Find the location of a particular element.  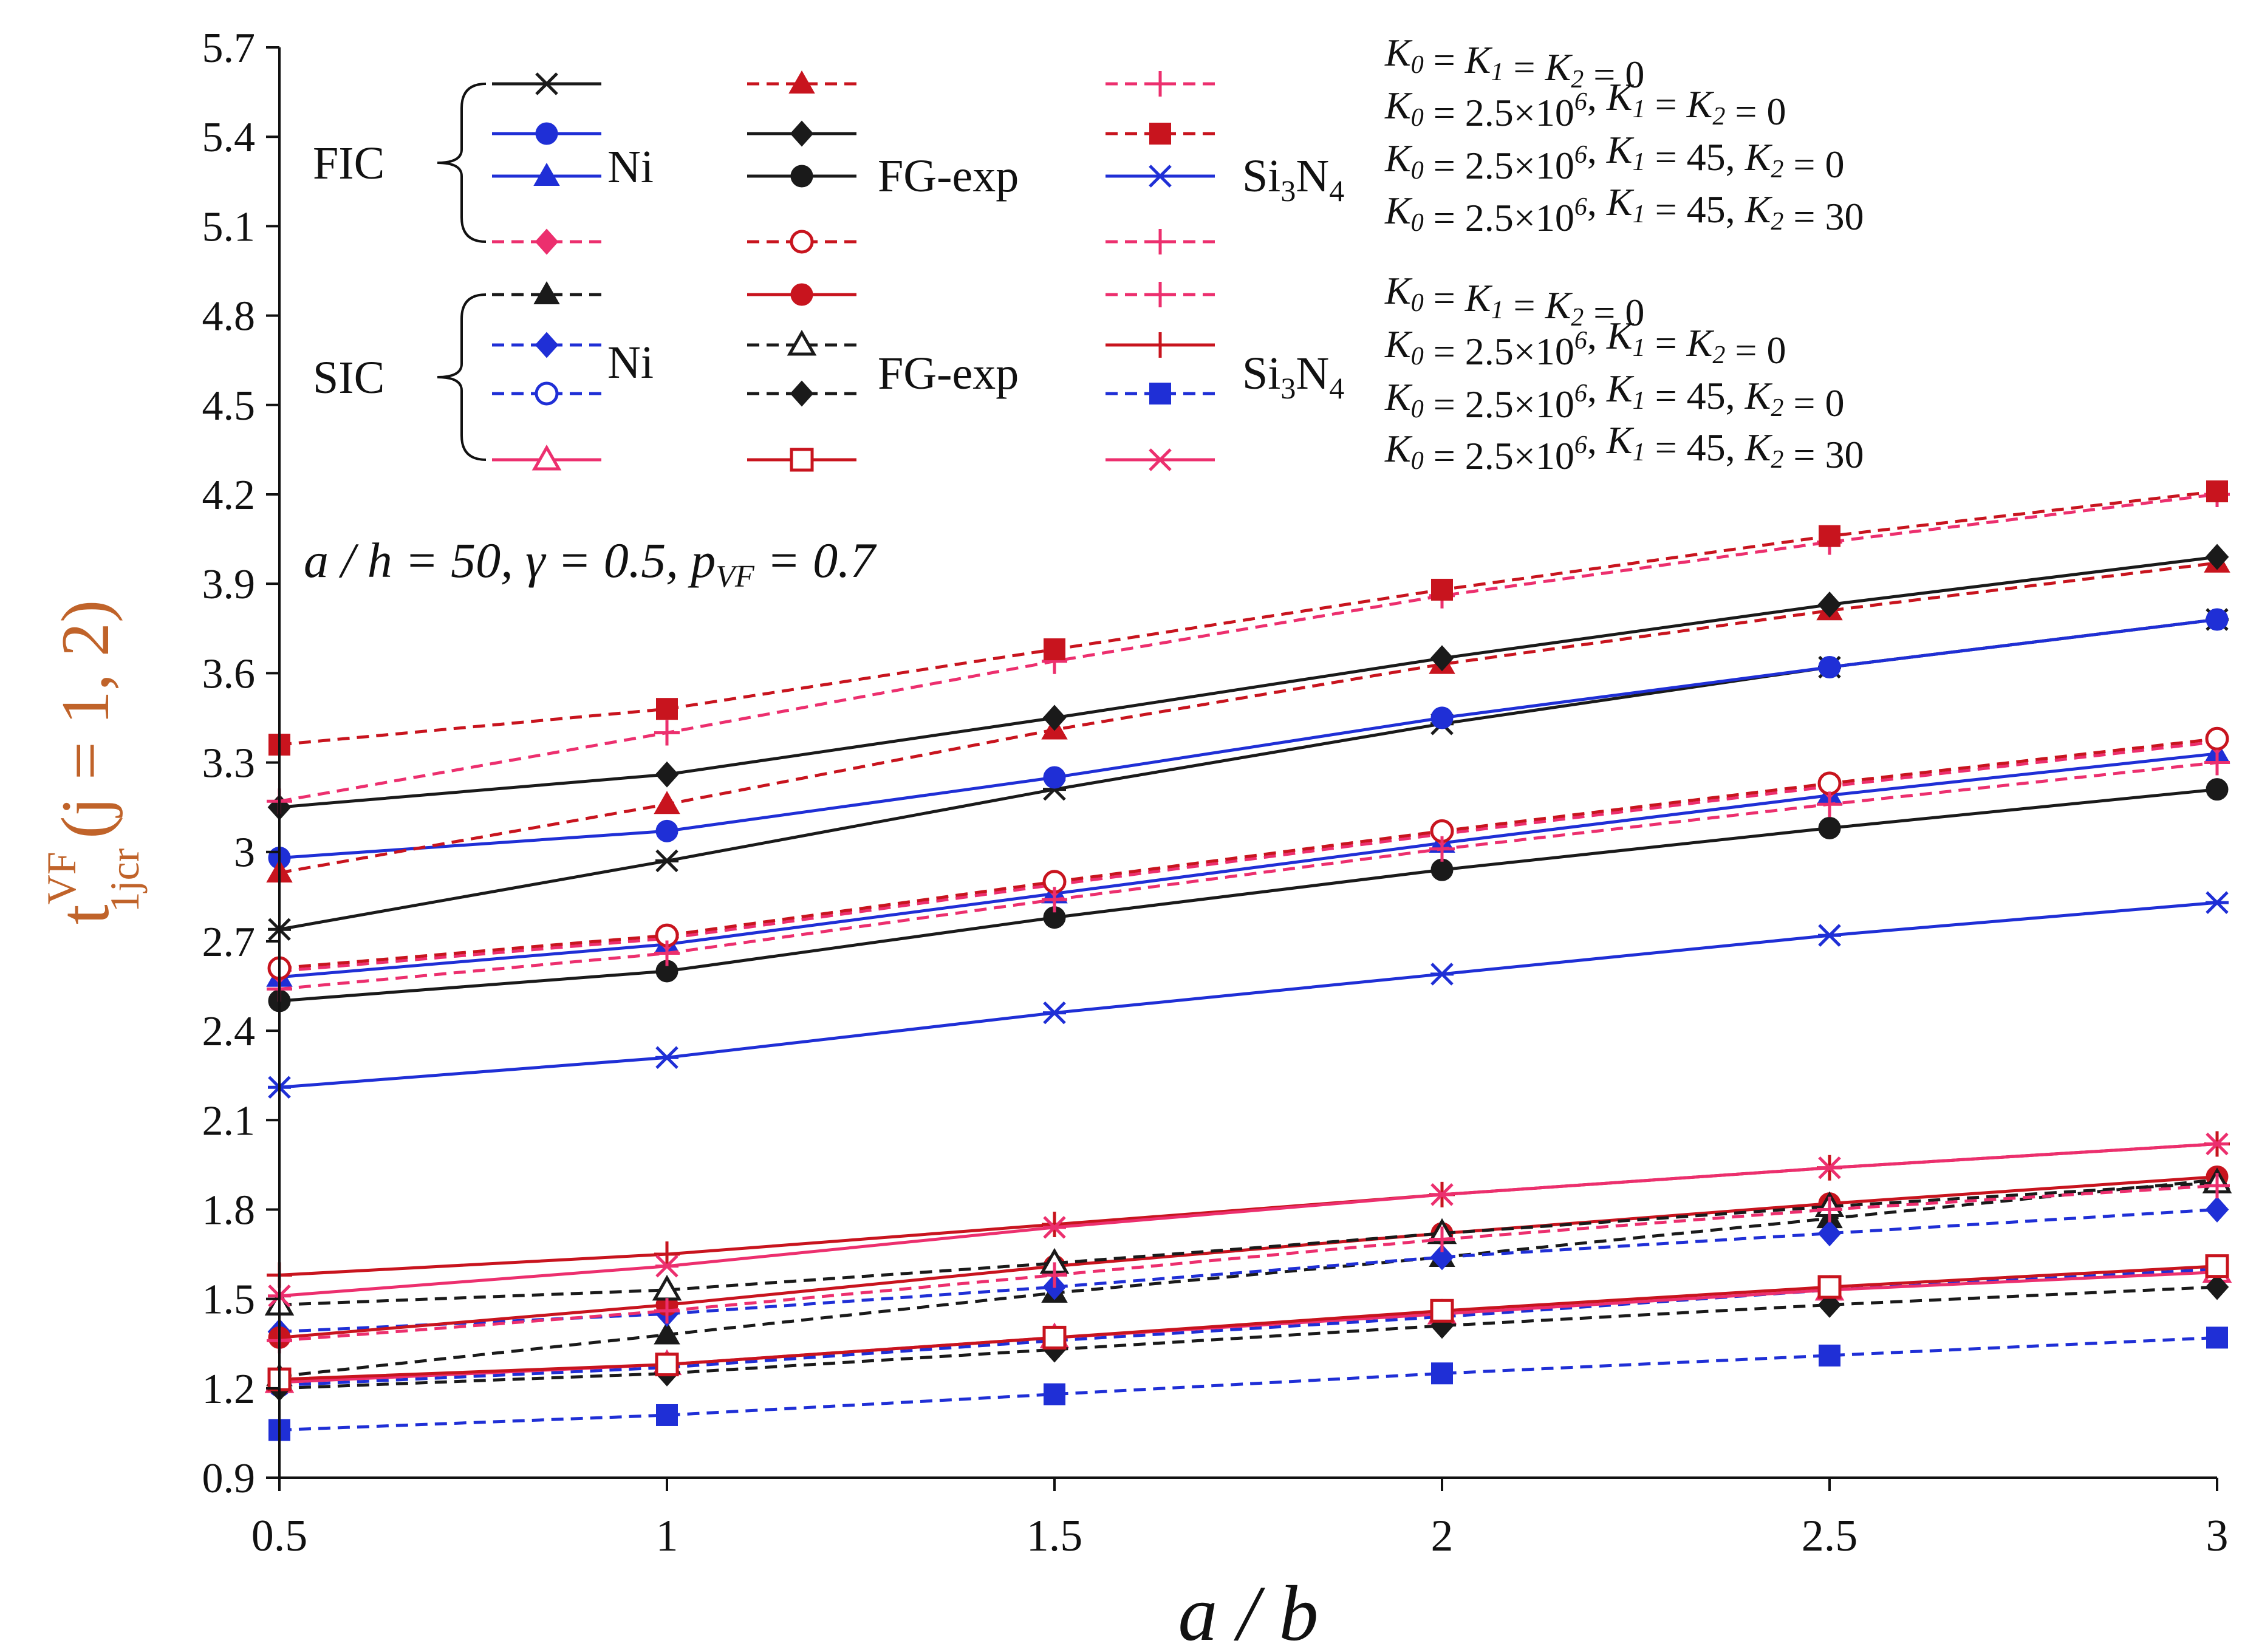

y-tick-label: 0.9 is located at coordinates (229, 1478).